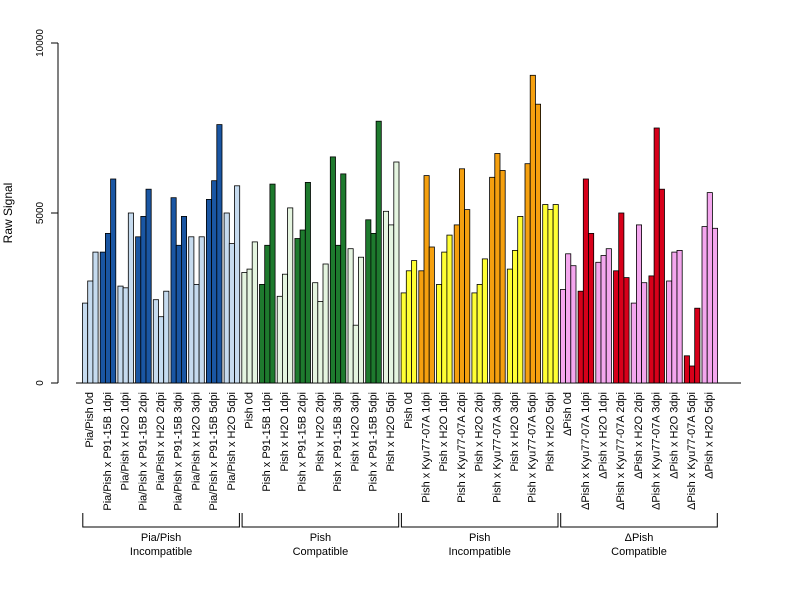  I want to click on x-tick-label: ΔPish x Kyu77-07A 2dpi, so click(621, 451).